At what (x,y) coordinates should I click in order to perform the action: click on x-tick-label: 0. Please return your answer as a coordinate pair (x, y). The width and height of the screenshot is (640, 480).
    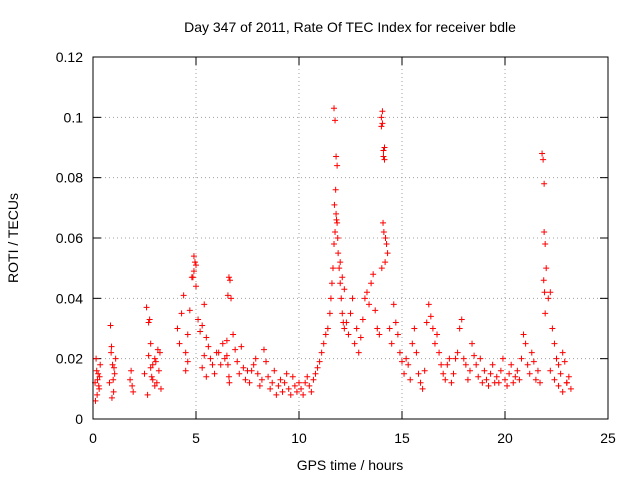
    Looking at the image, I should click on (93, 438).